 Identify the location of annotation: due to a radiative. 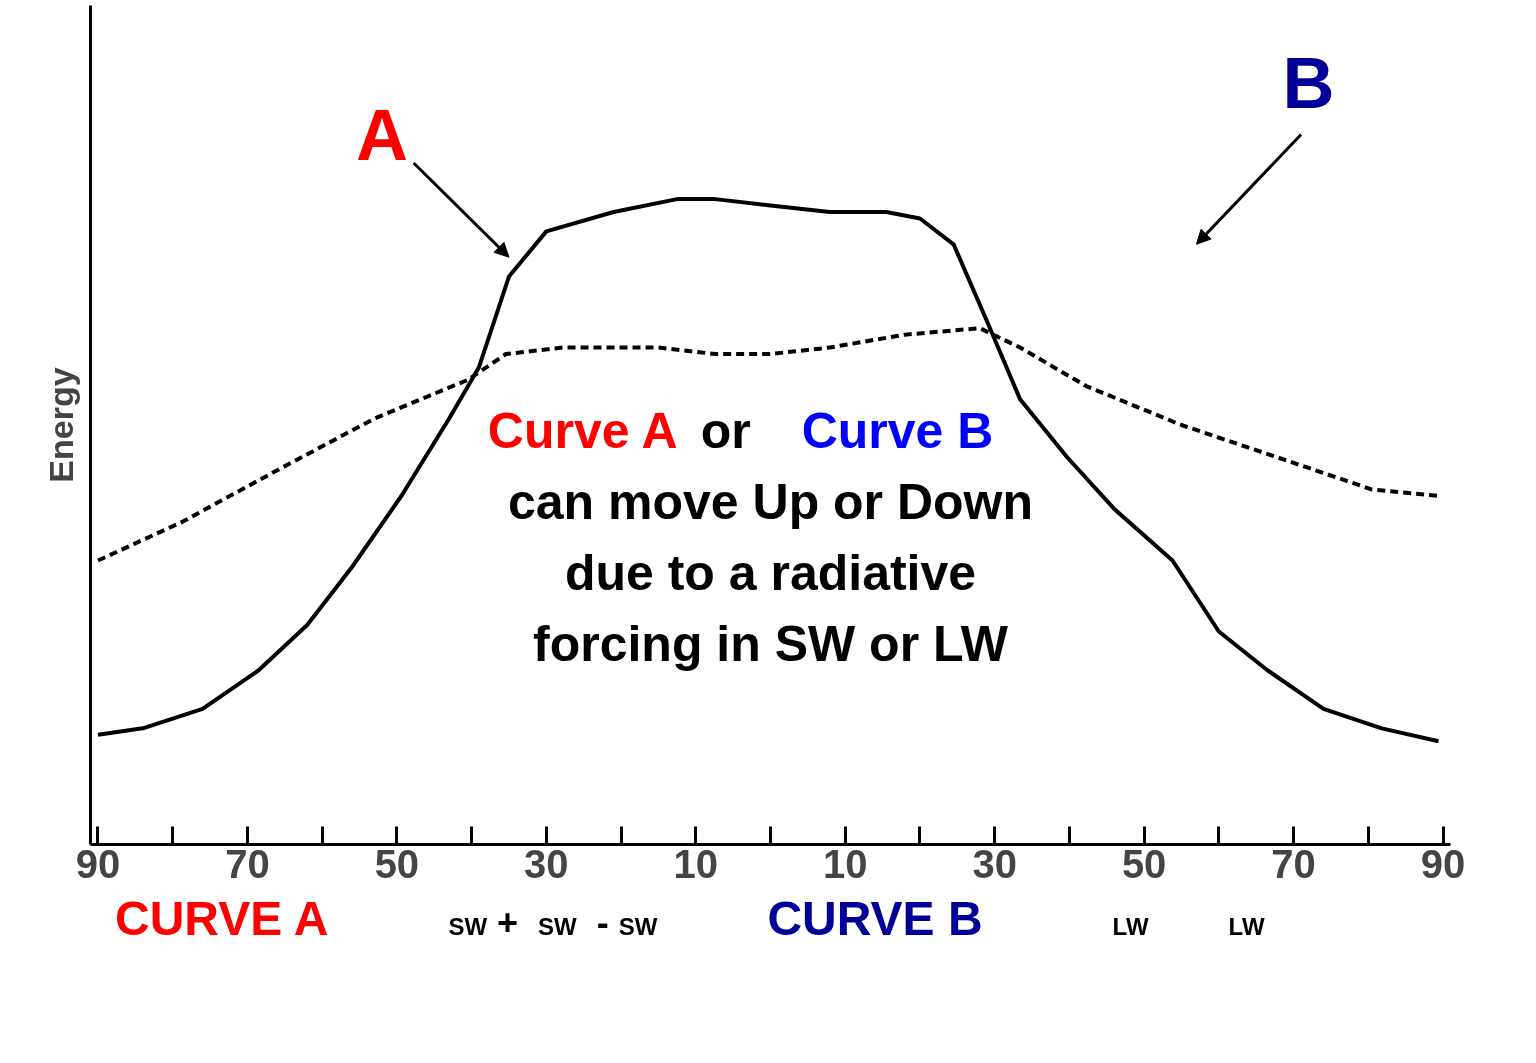
(770, 573).